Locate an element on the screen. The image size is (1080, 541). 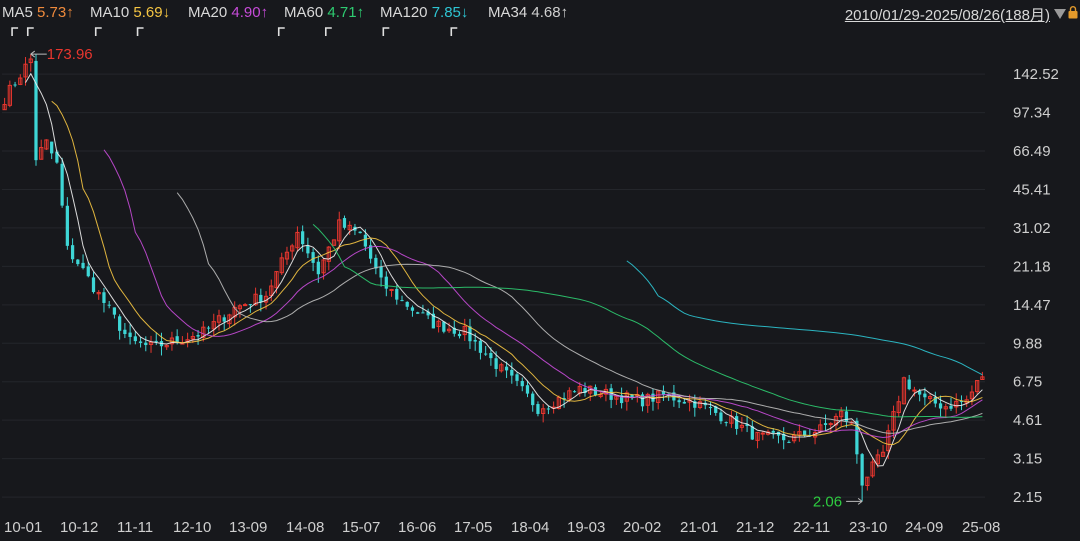
legend-ma34-arrow: ↑ is located at coordinates (564, 12).